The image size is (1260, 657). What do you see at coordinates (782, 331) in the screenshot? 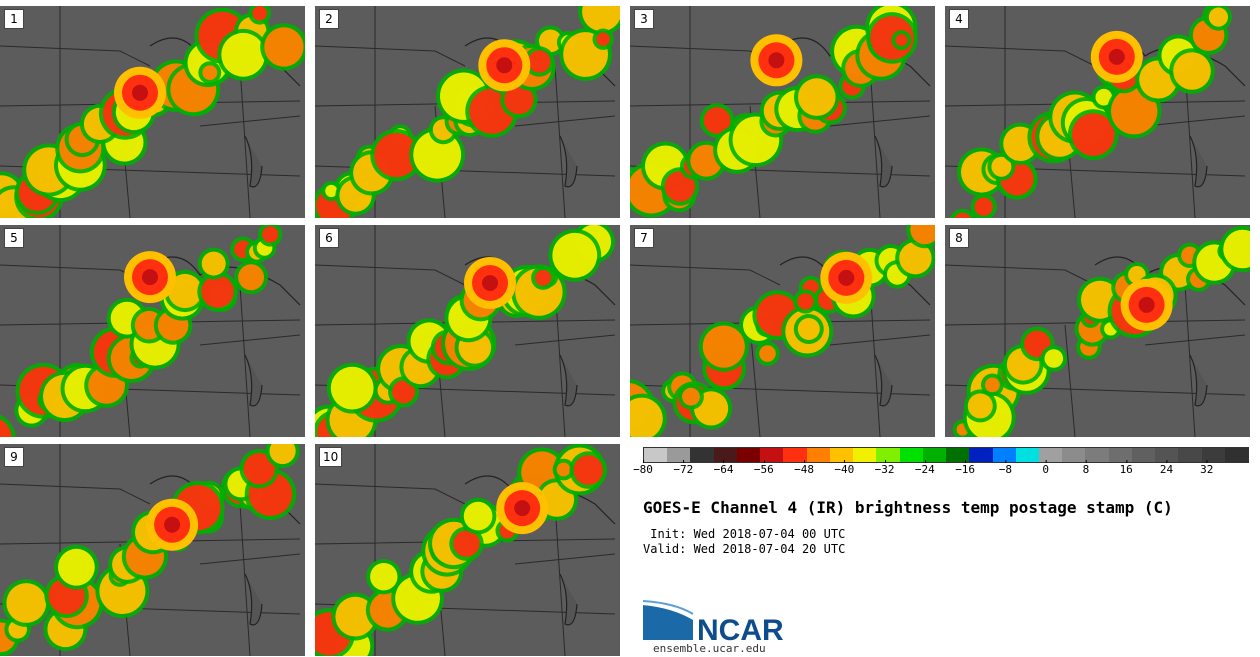
I see `ensemble-member-panel: 7` at bounding box center [782, 331].